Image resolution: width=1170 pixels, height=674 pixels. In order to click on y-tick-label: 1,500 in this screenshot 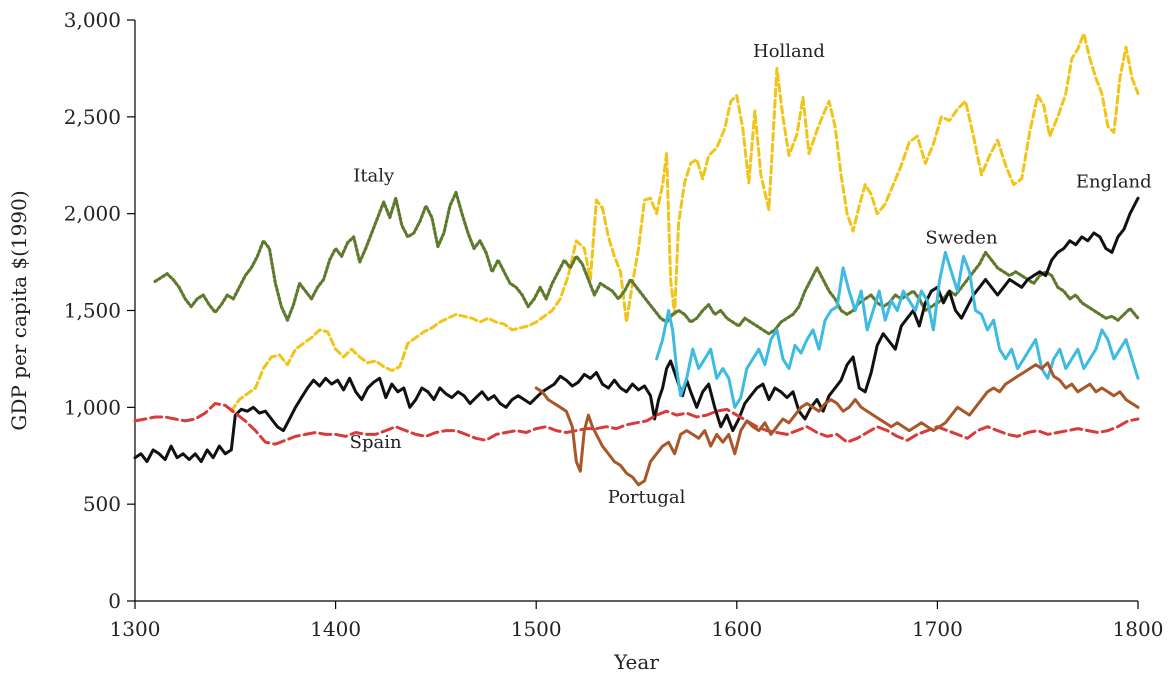, I will do `click(92, 311)`.